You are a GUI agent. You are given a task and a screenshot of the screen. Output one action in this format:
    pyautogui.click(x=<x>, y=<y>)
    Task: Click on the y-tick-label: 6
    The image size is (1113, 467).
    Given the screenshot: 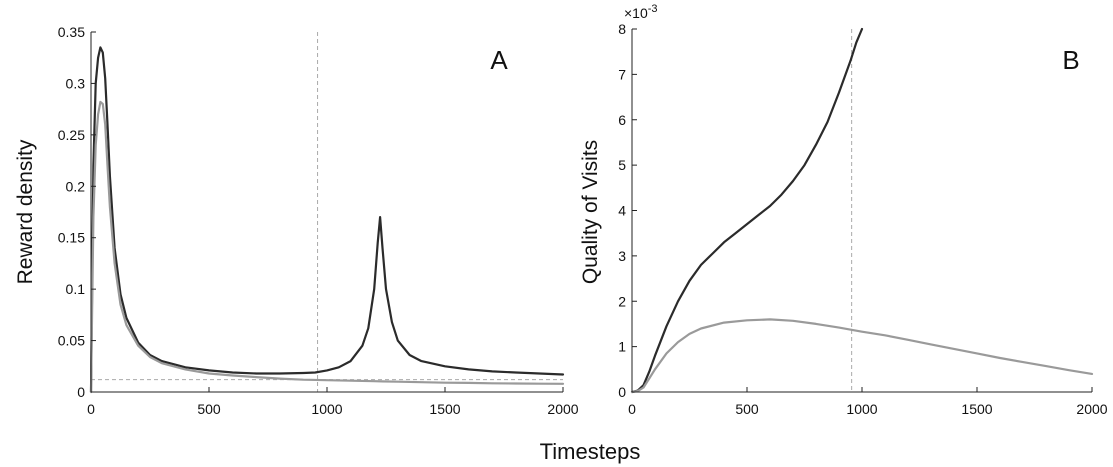 What is the action you would take?
    pyautogui.click(x=622, y=120)
    